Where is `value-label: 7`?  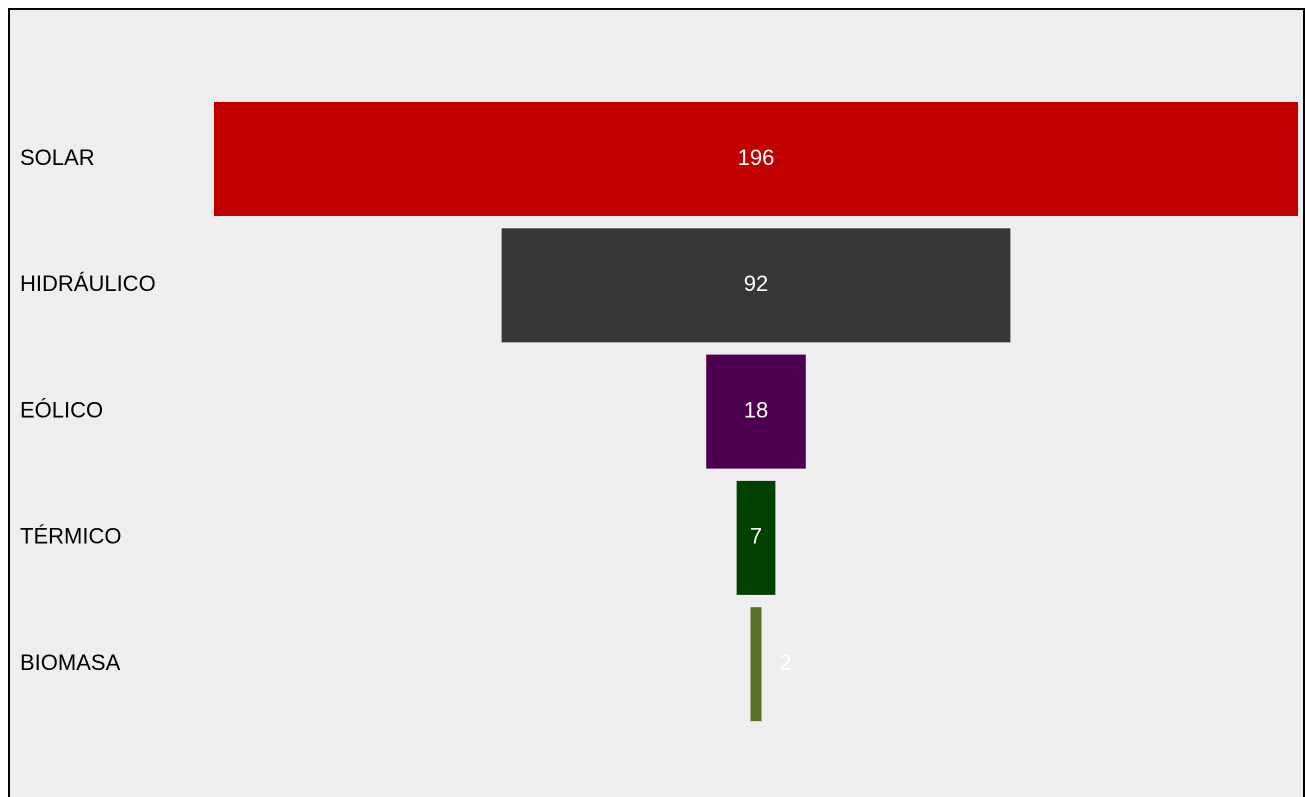 value-label: 7 is located at coordinates (756, 536).